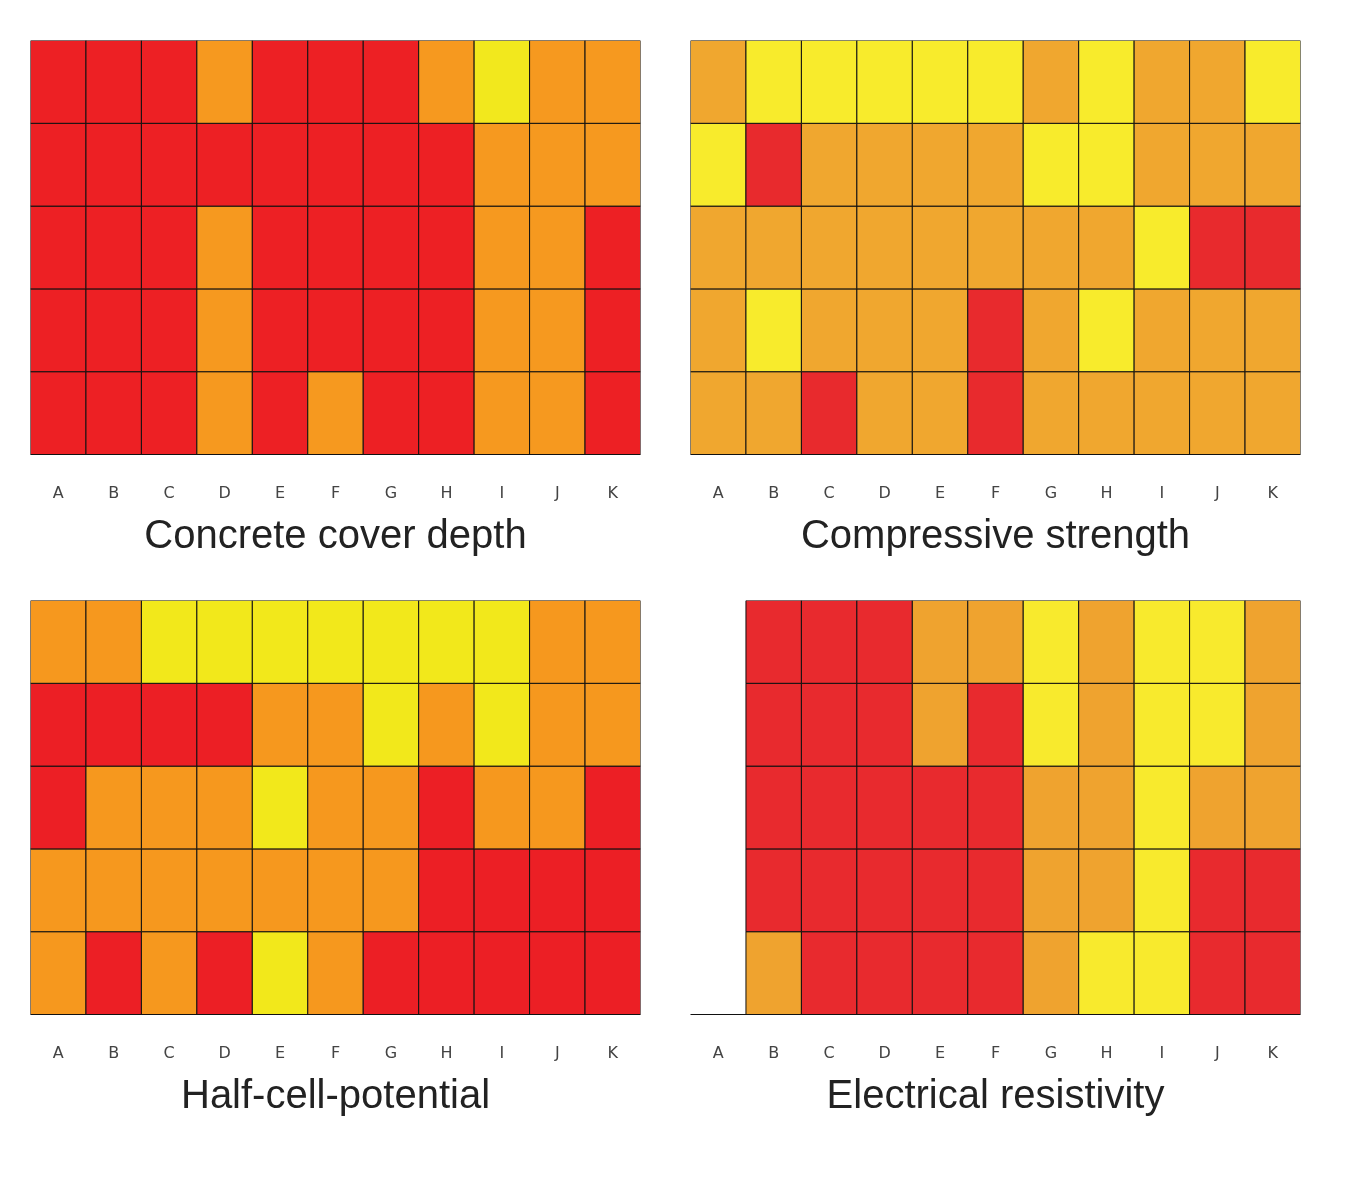  What do you see at coordinates (335, 533) in the screenshot?
I see `text: Concrete cover depth` at bounding box center [335, 533].